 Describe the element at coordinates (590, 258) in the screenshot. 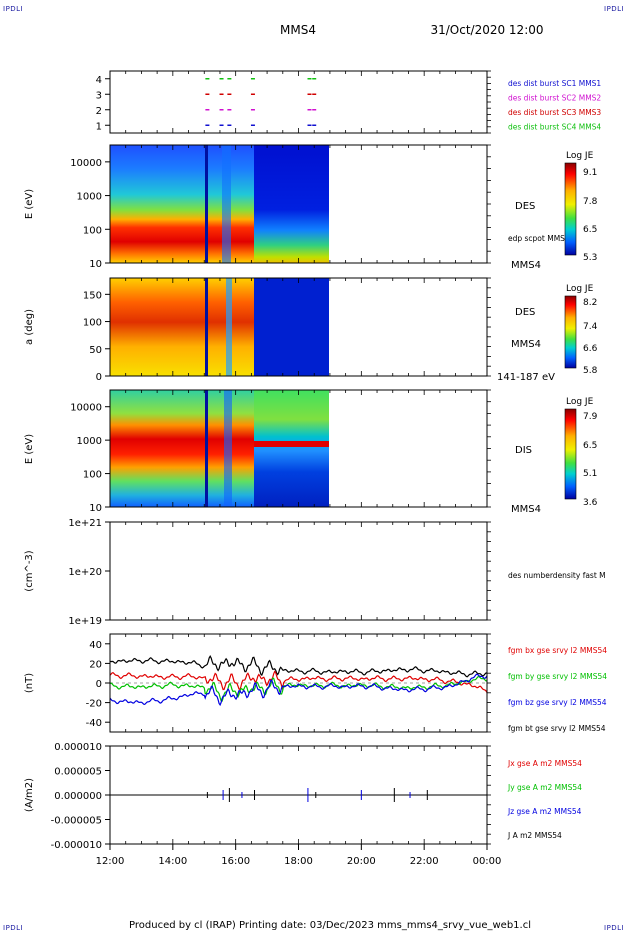

I see `des-energy-colorbar-tick: 5.3` at that location.